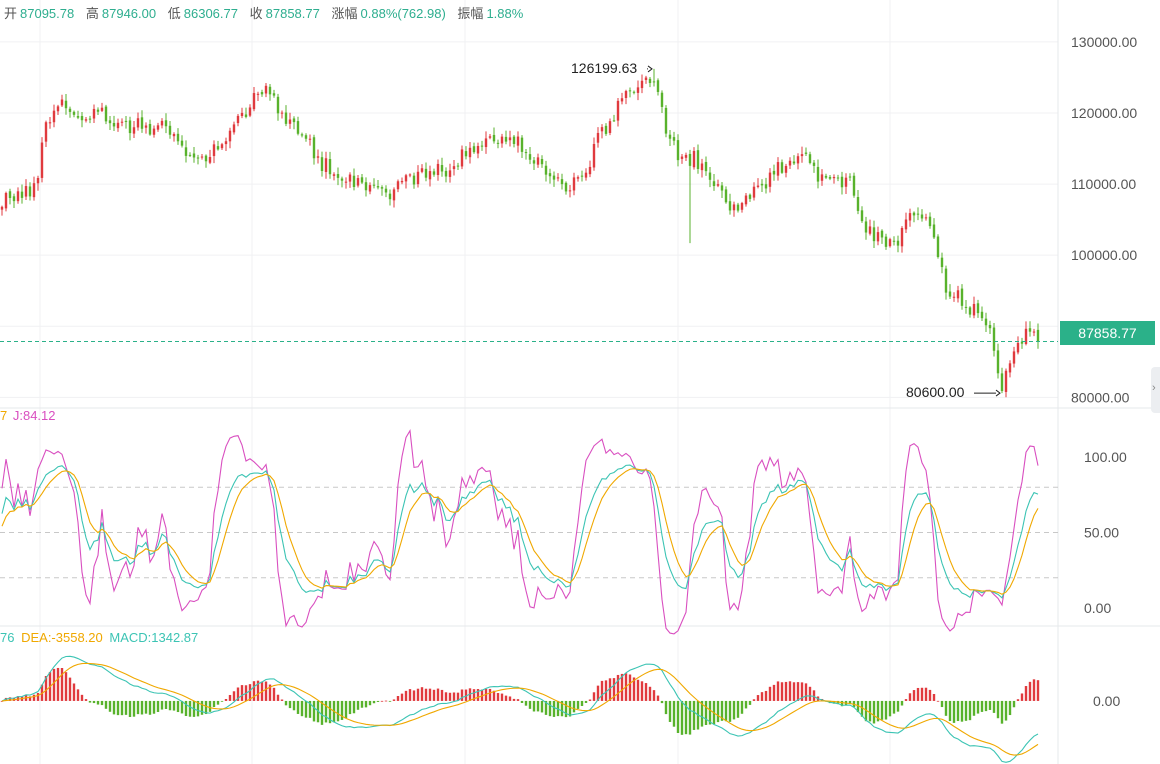 The image size is (1160, 764). I want to click on macd-dea-line, so click(520, 709).